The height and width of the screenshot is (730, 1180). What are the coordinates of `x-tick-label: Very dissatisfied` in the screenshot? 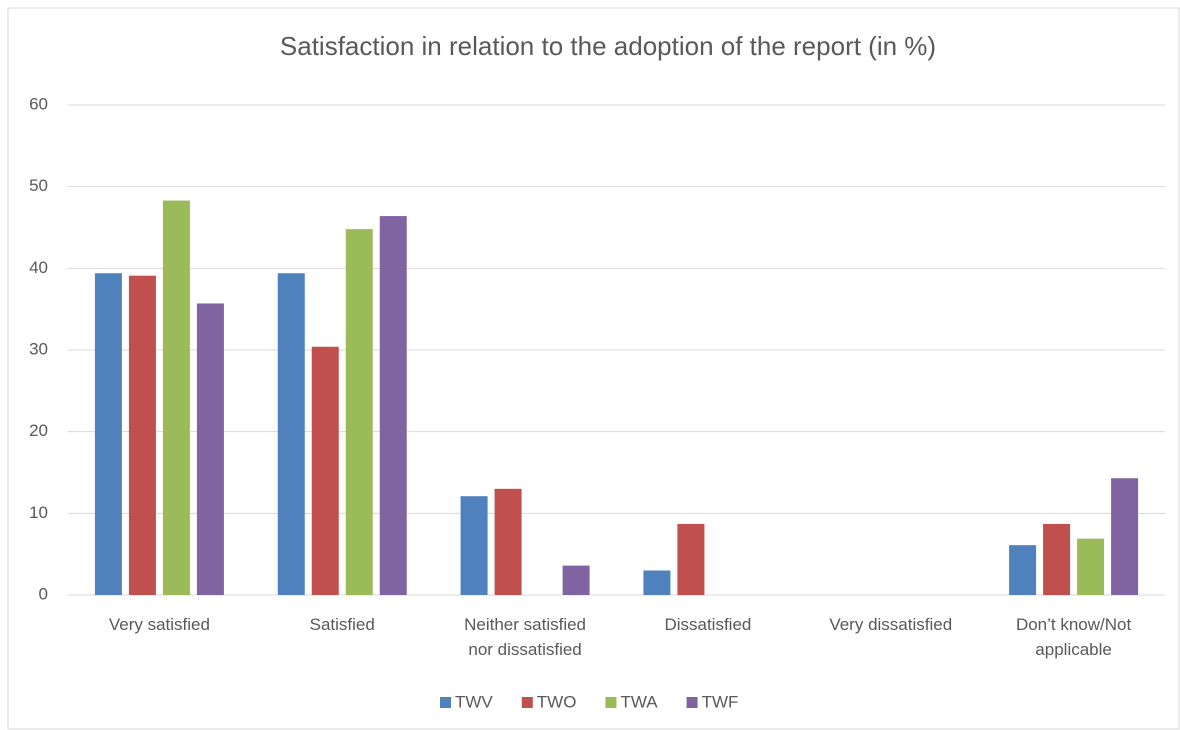 It's located at (890, 624).